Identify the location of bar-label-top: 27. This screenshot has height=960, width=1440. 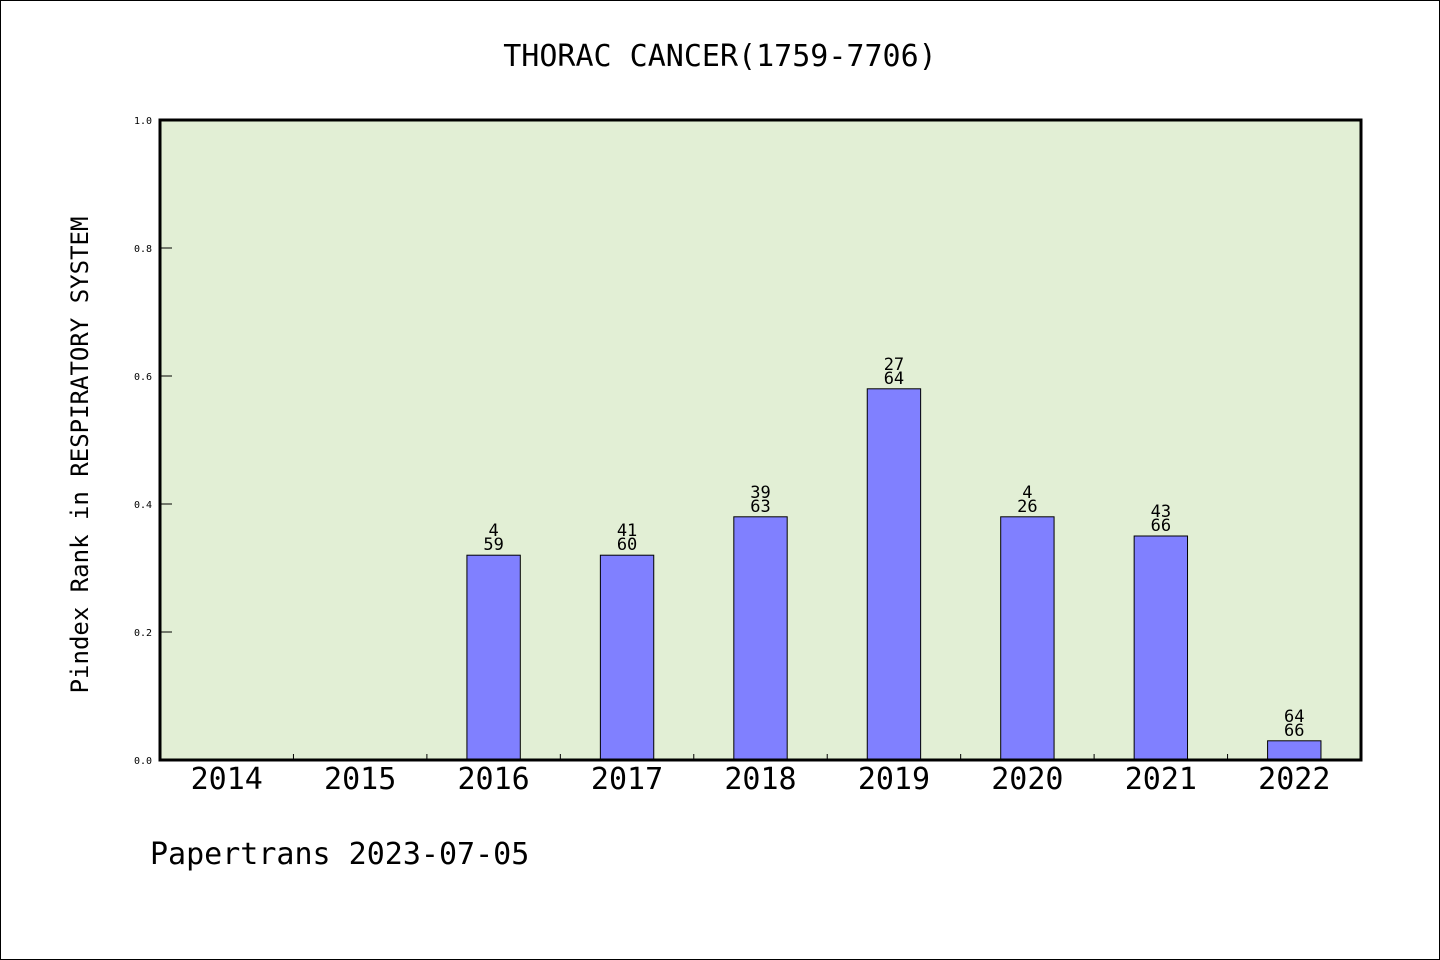
(894, 365).